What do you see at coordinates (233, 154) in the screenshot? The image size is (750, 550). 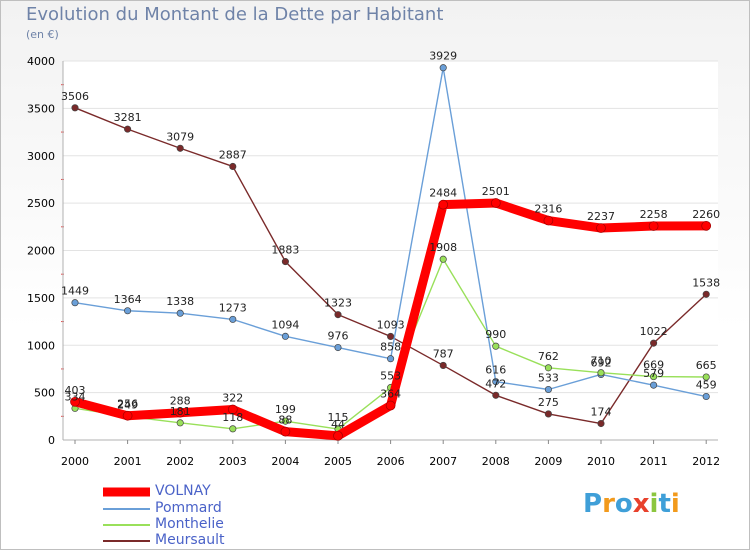 I see `data-label-meursault: 2887` at bounding box center [233, 154].